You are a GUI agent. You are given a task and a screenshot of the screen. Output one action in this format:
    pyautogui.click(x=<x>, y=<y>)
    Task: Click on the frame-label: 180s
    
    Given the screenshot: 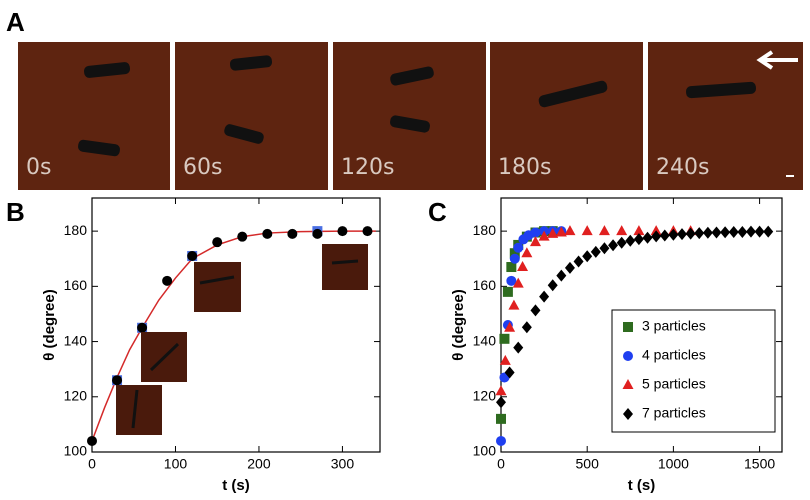 What is the action you would take?
    pyautogui.click(x=524, y=167)
    